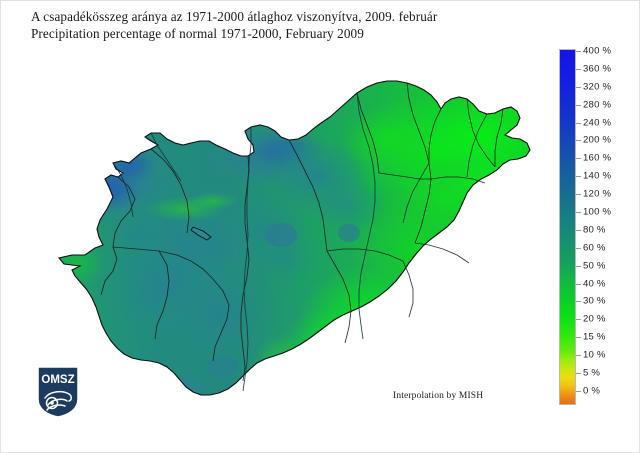 The image size is (640, 453). What do you see at coordinates (594, 266) in the screenshot?
I see `colorbar-tick-label: 50 %` at bounding box center [594, 266].